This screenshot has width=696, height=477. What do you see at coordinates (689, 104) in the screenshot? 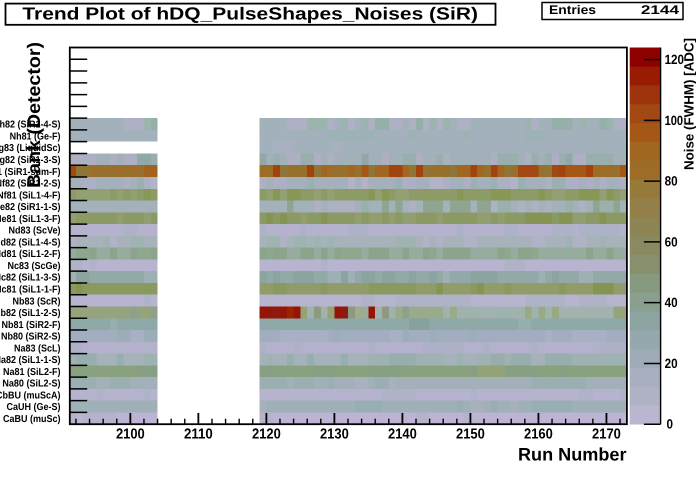
I see `svg-text: Noise (FWHM) [ADC]` at bounding box center [689, 104].